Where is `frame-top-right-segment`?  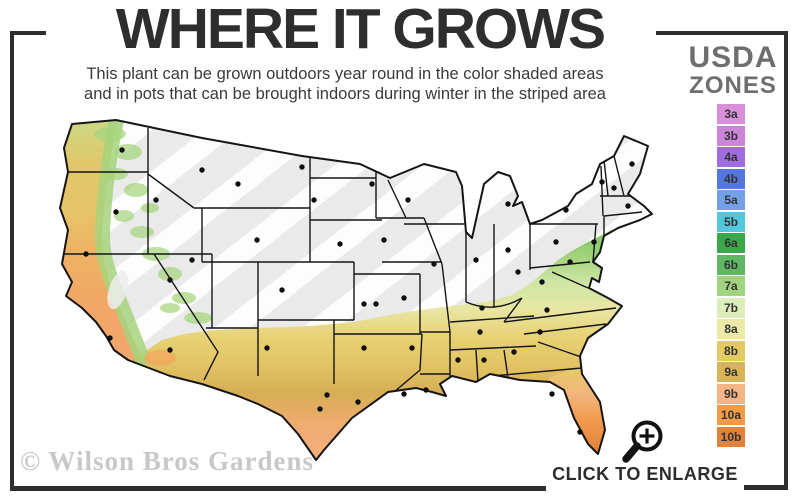
frame-top-right-segment is located at coordinates (722, 33).